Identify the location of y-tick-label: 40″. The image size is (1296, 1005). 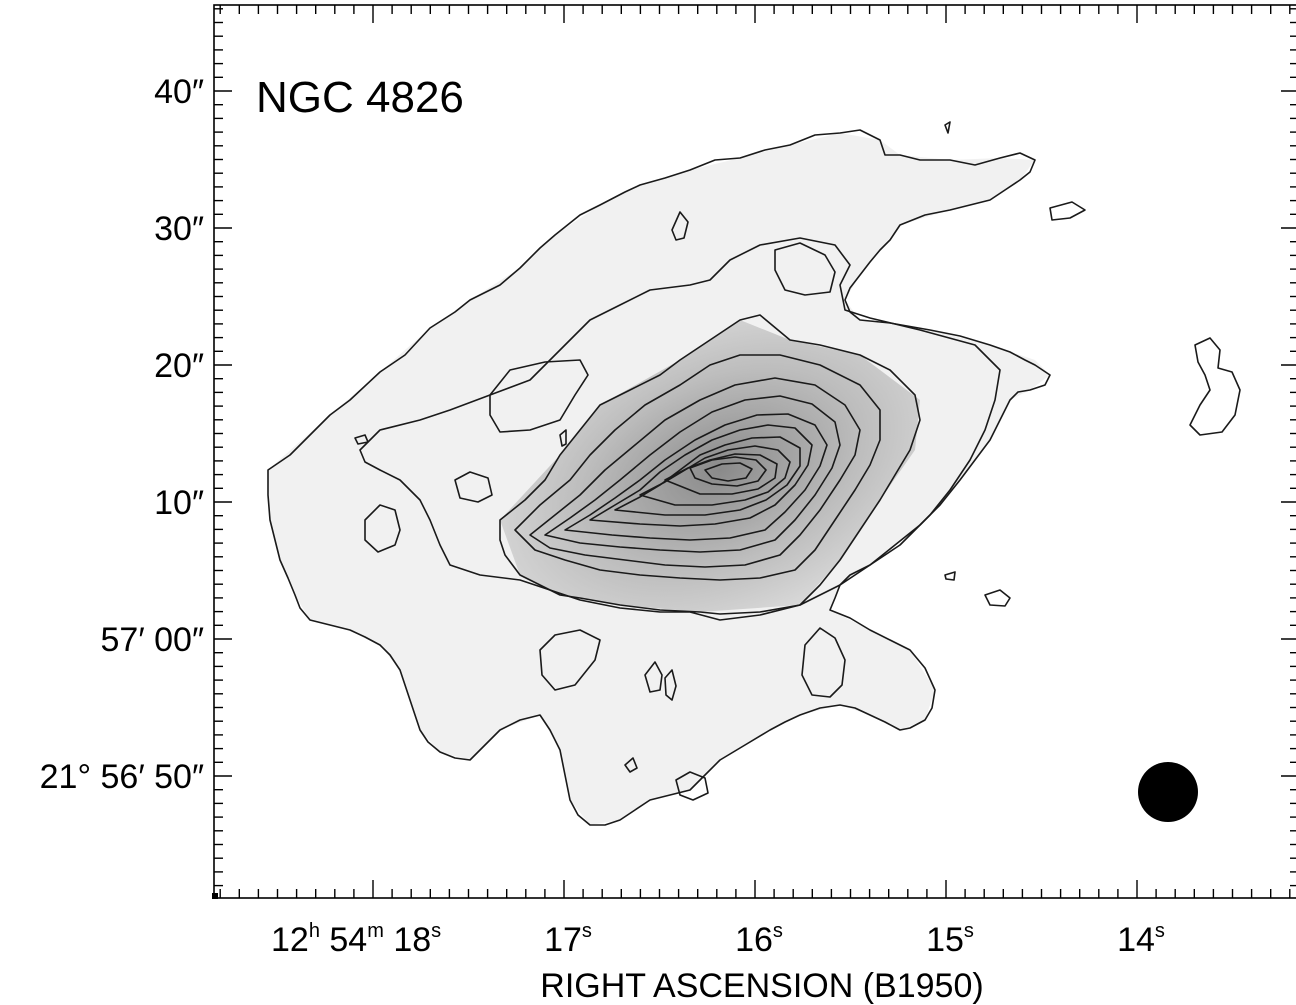
(179, 92).